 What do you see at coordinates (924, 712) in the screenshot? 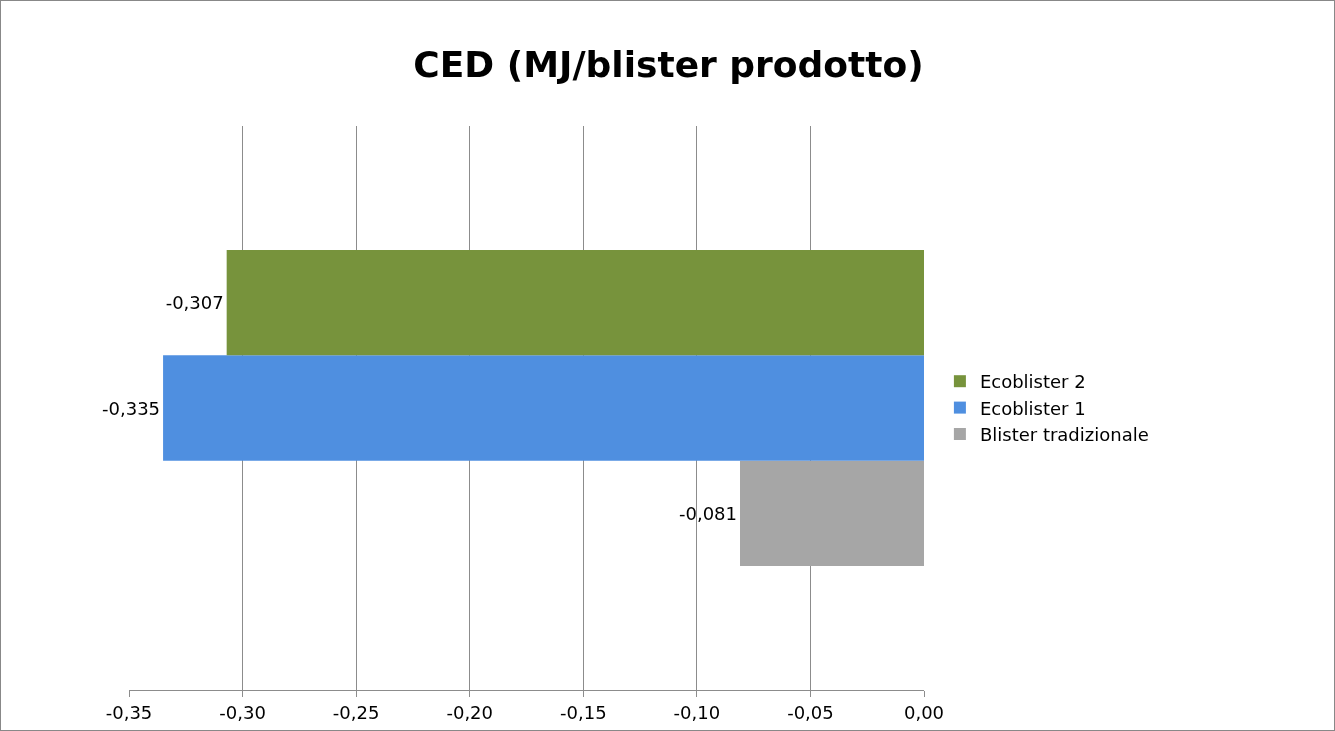
I see `x-tick-label: 0,00` at bounding box center [924, 712].